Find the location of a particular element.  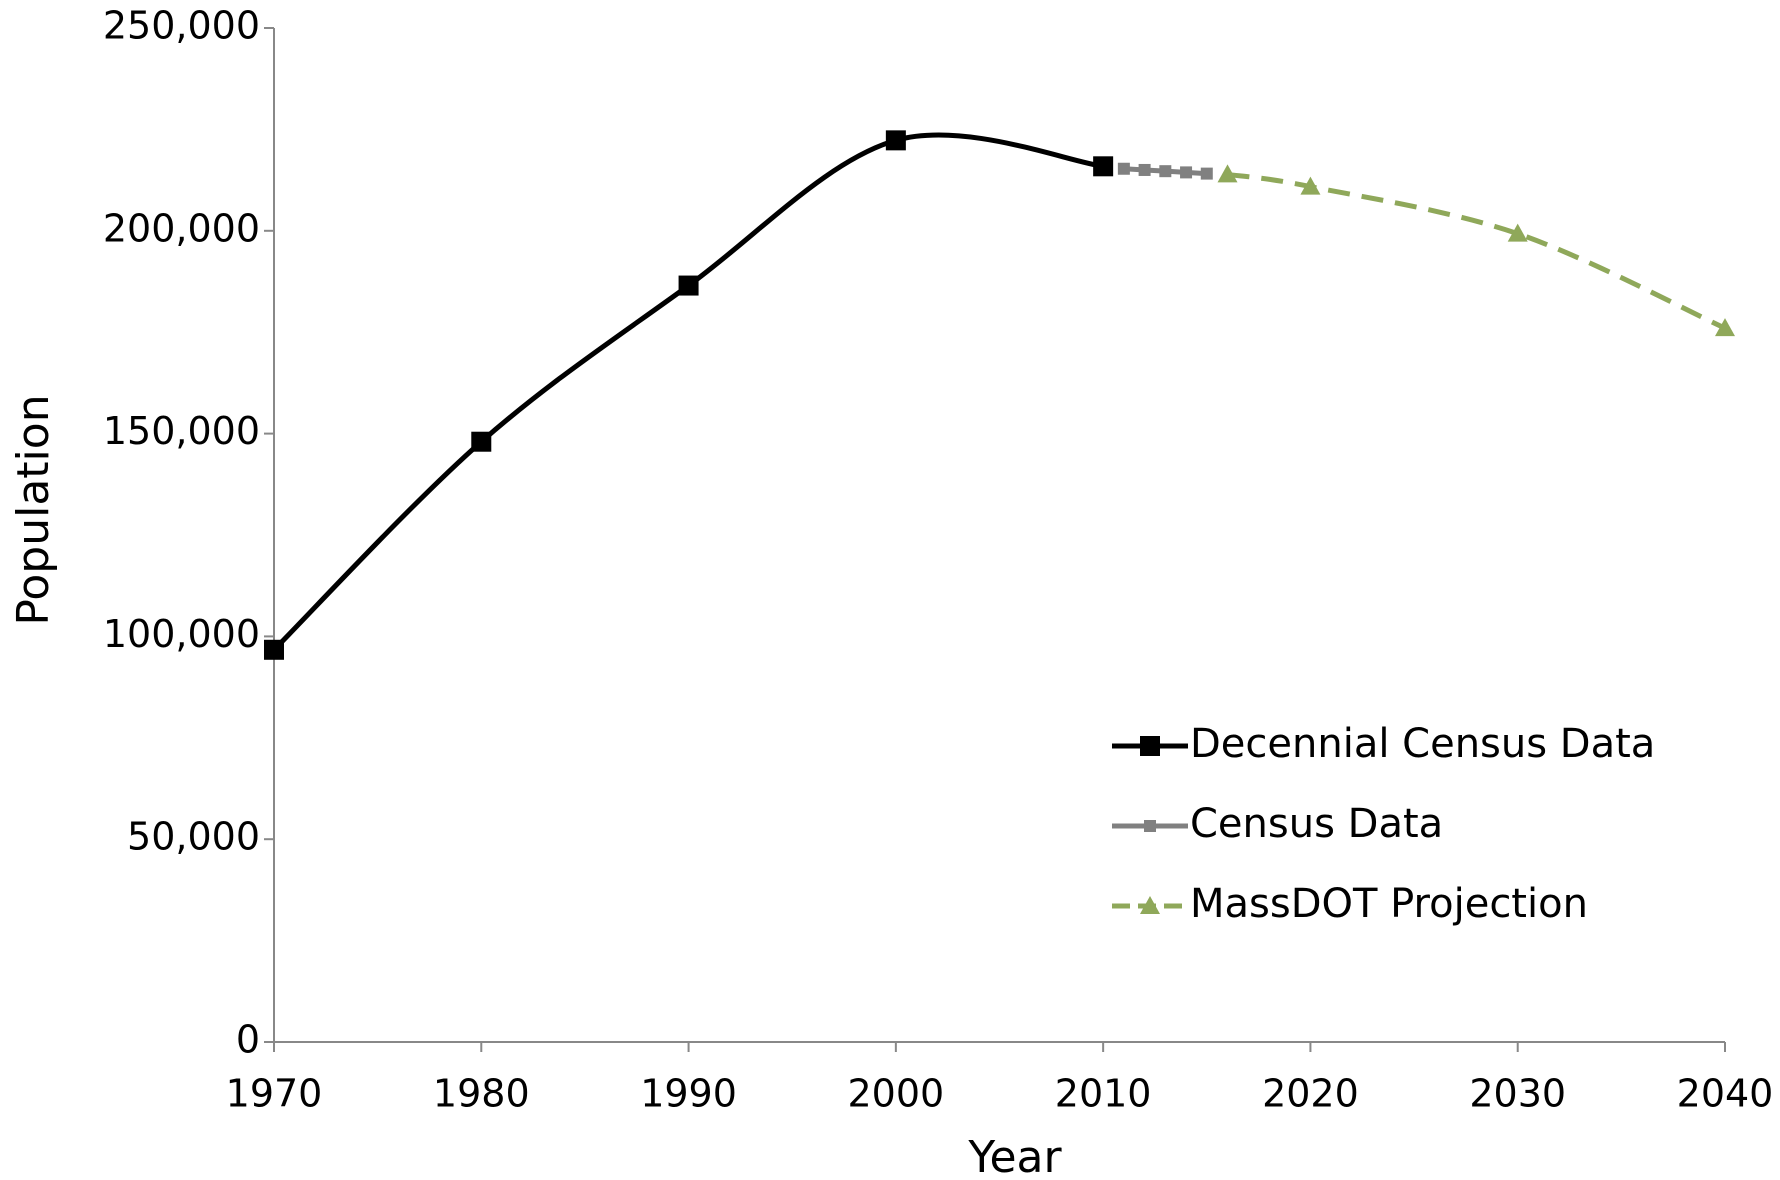

y-tick-label: 50,000 is located at coordinates (193, 837).